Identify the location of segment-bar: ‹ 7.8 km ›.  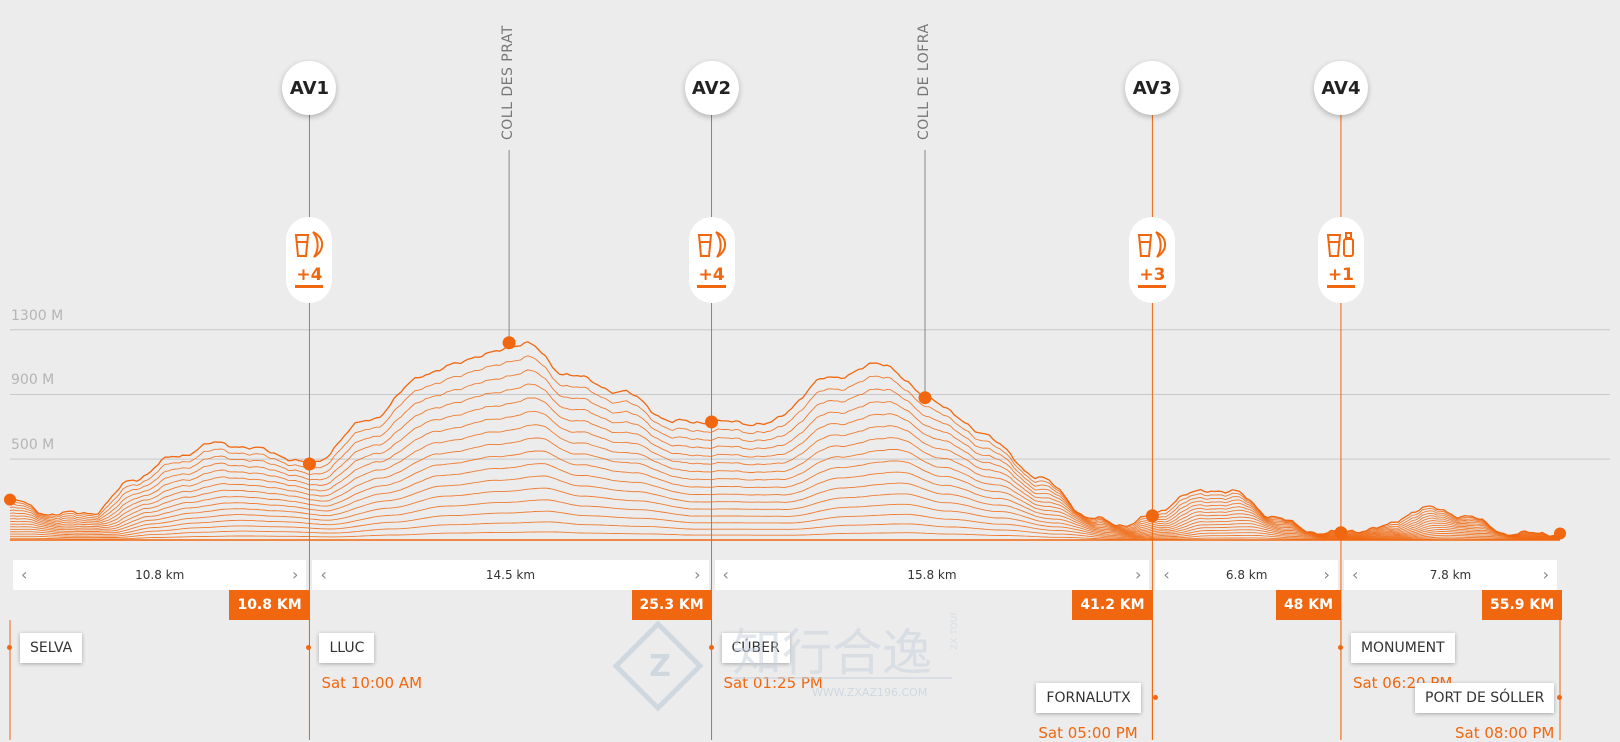
(1450, 575).